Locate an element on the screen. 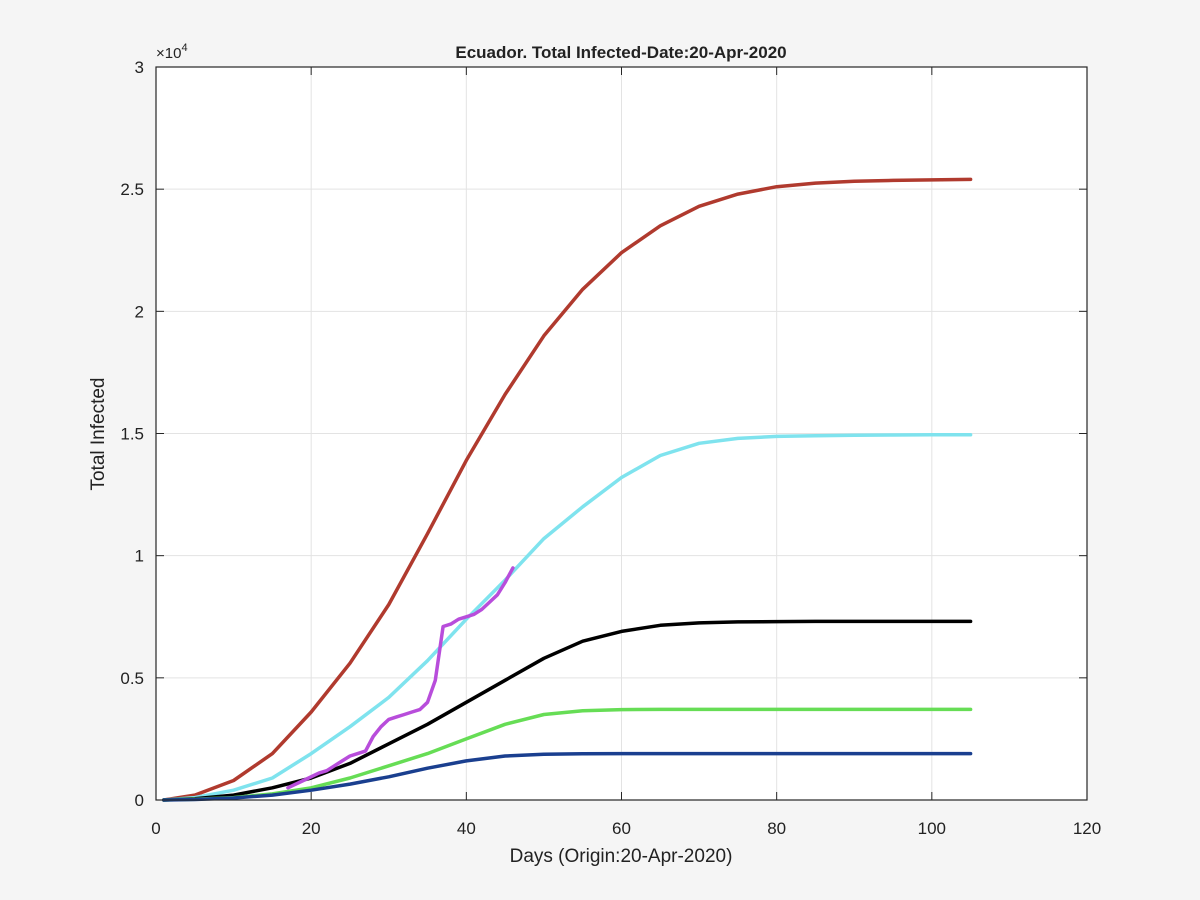 This screenshot has height=900, width=1200. y-tick-label: 1 is located at coordinates (139, 556).